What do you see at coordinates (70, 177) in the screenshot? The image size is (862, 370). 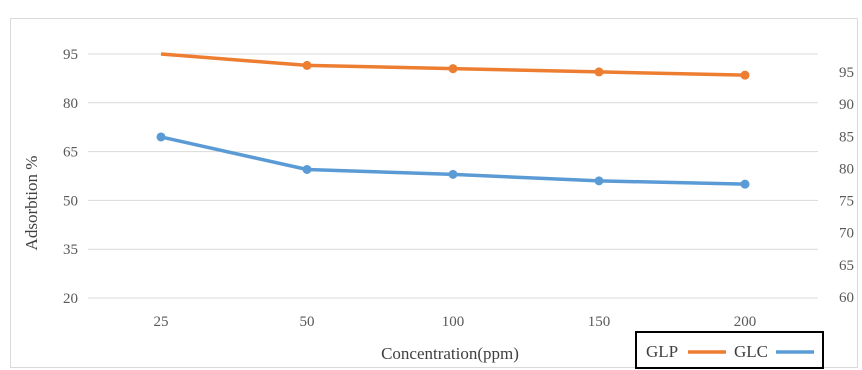 I see `left-axis-ticks: 20 35 50 65 80 95` at bounding box center [70, 177].